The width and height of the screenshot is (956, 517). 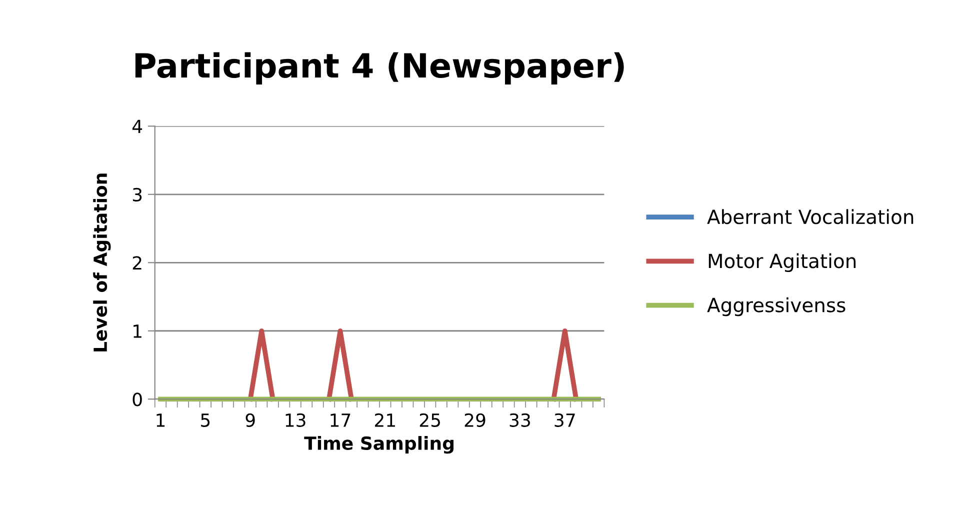 What do you see at coordinates (137, 399) in the screenshot?
I see `y-tick-label: 0` at bounding box center [137, 399].